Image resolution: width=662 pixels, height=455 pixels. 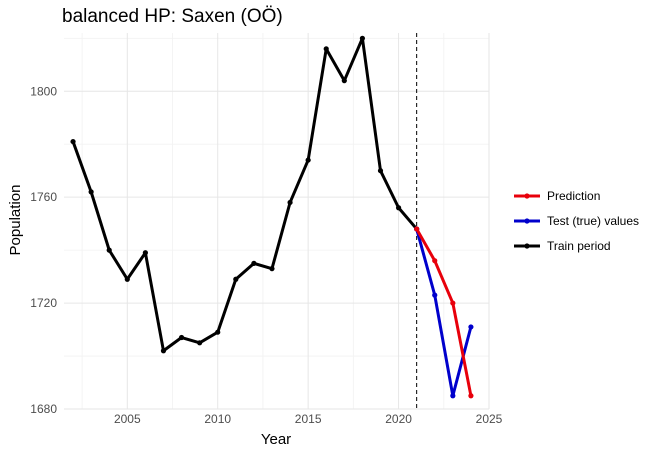 What do you see at coordinates (217, 419) in the screenshot?
I see `x-tick-label: 2010` at bounding box center [217, 419].